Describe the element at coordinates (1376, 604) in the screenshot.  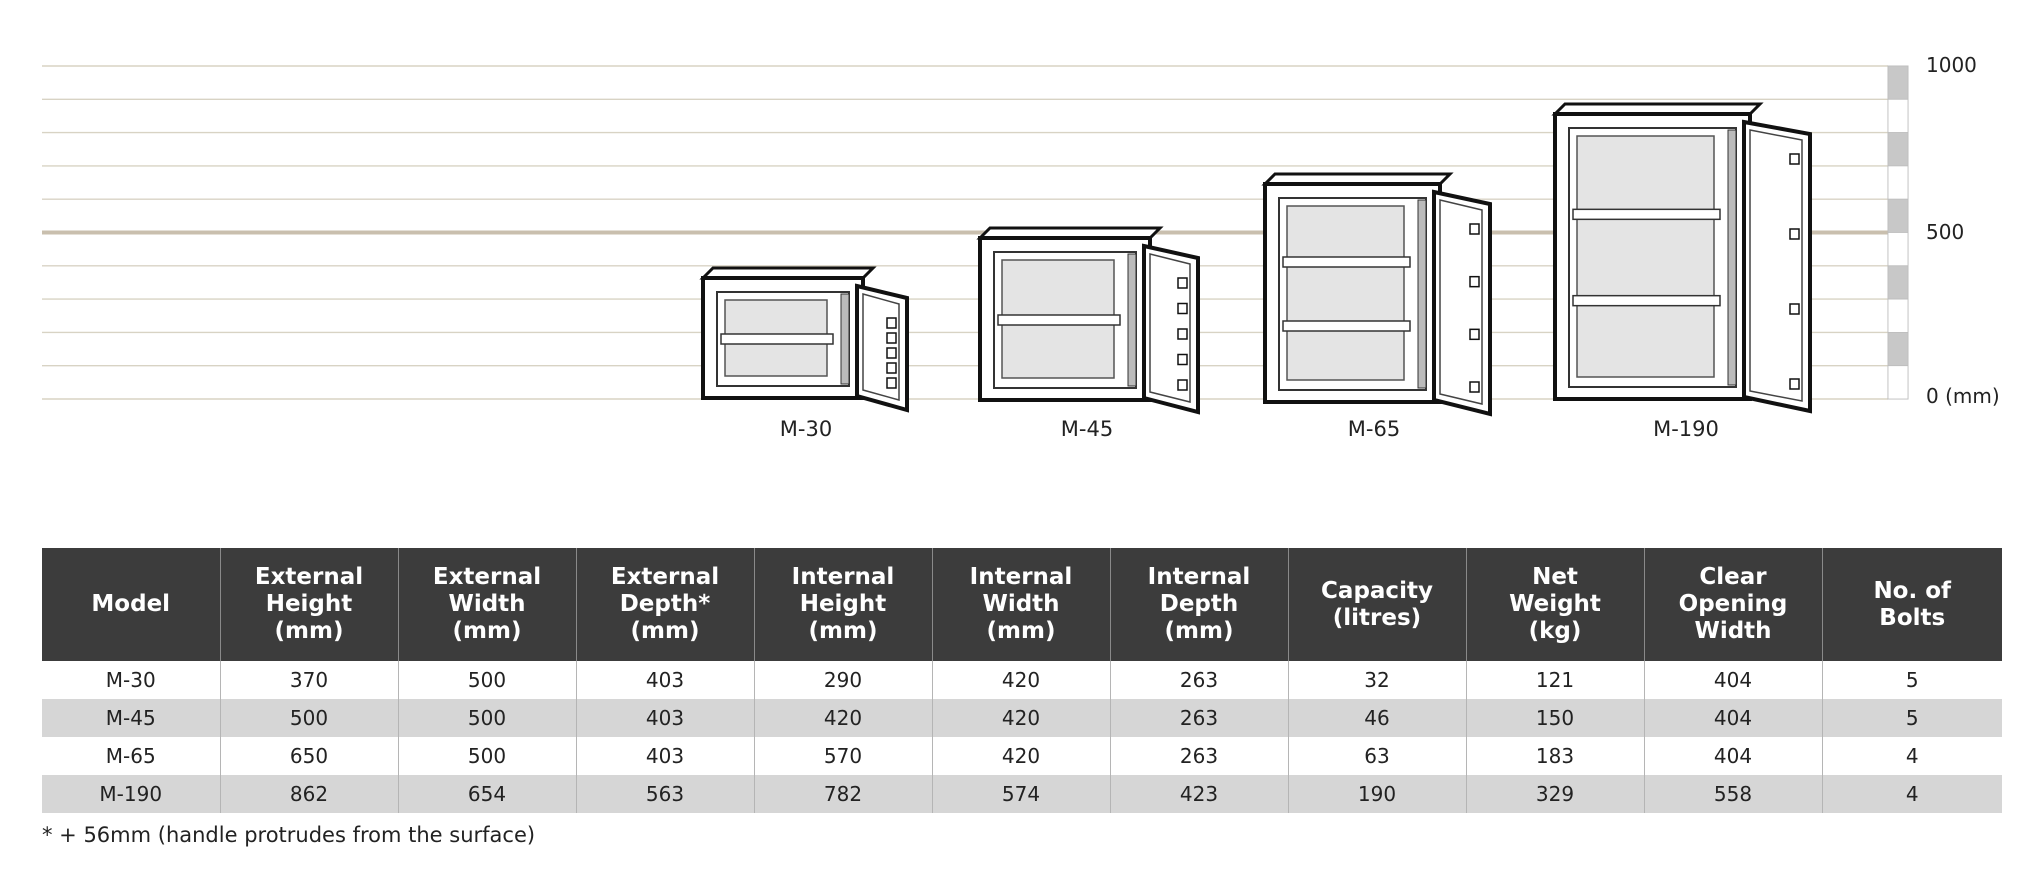
I see `column-header: Capacity (litres)` at that location.